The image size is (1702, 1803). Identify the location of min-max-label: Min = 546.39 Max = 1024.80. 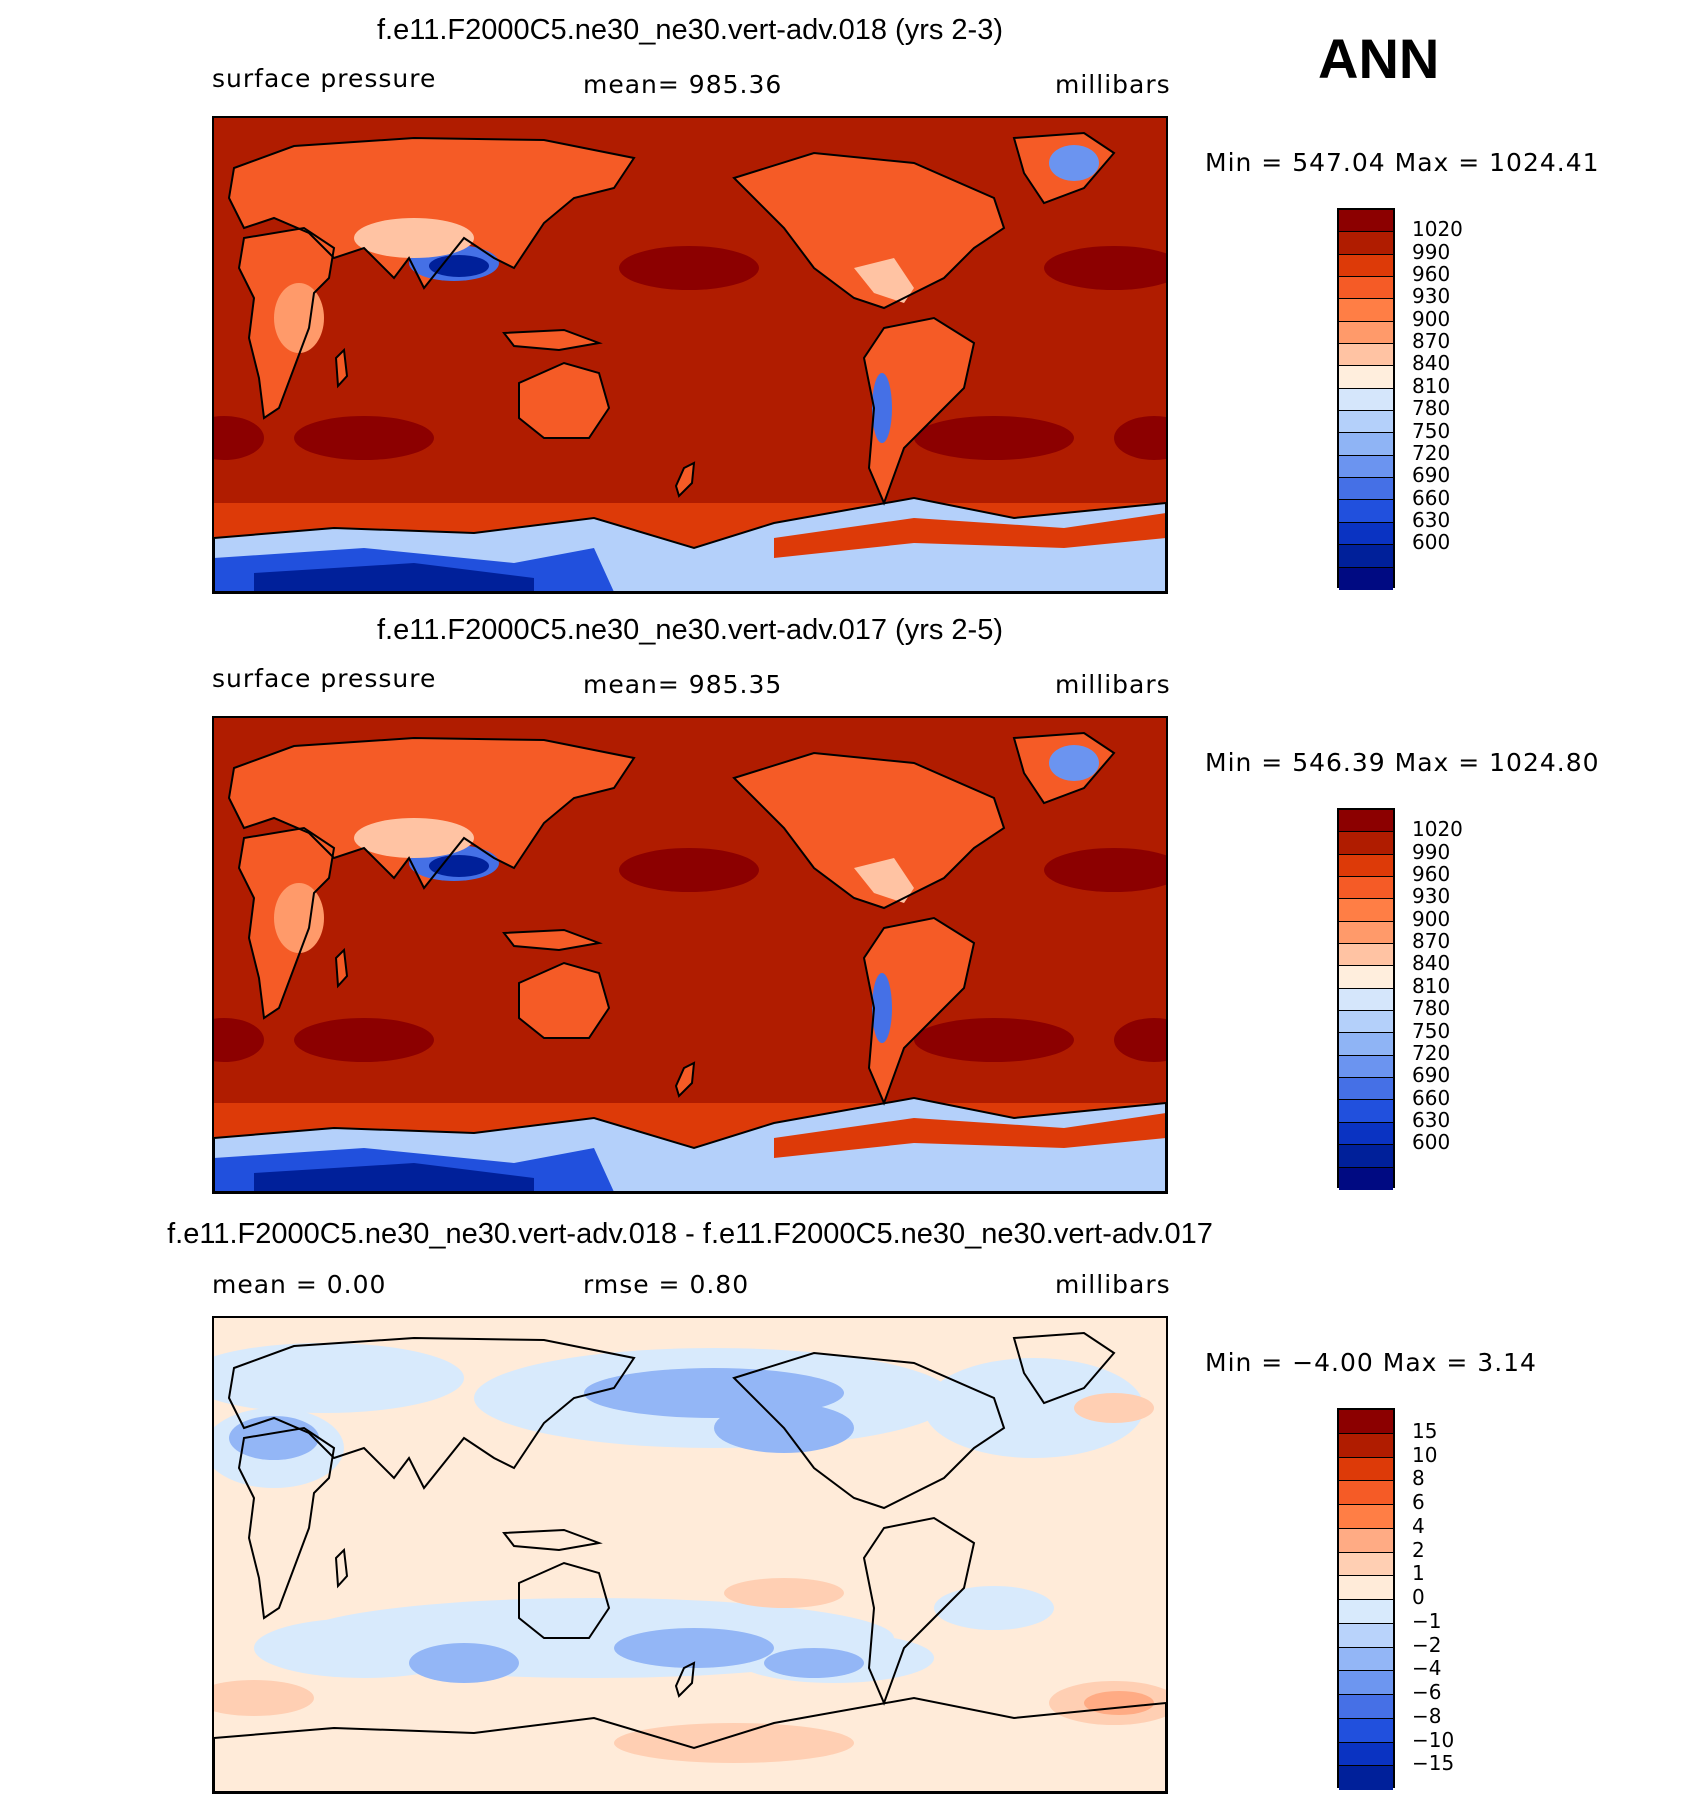
(1402, 762).